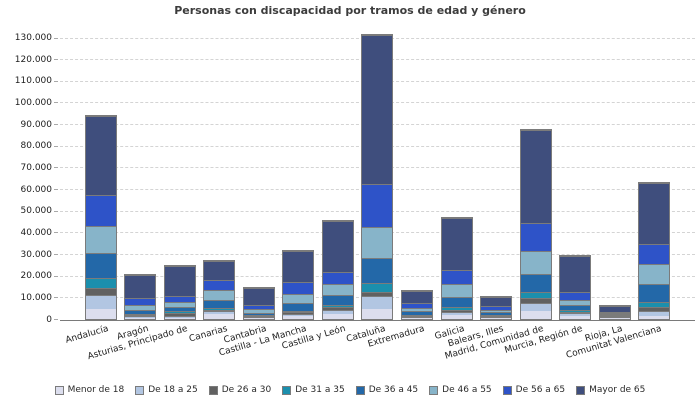 The image size is (700, 400). Describe the element at coordinates (533, 390) in the screenshot. I see `legend-item: De 56 a 65` at that location.